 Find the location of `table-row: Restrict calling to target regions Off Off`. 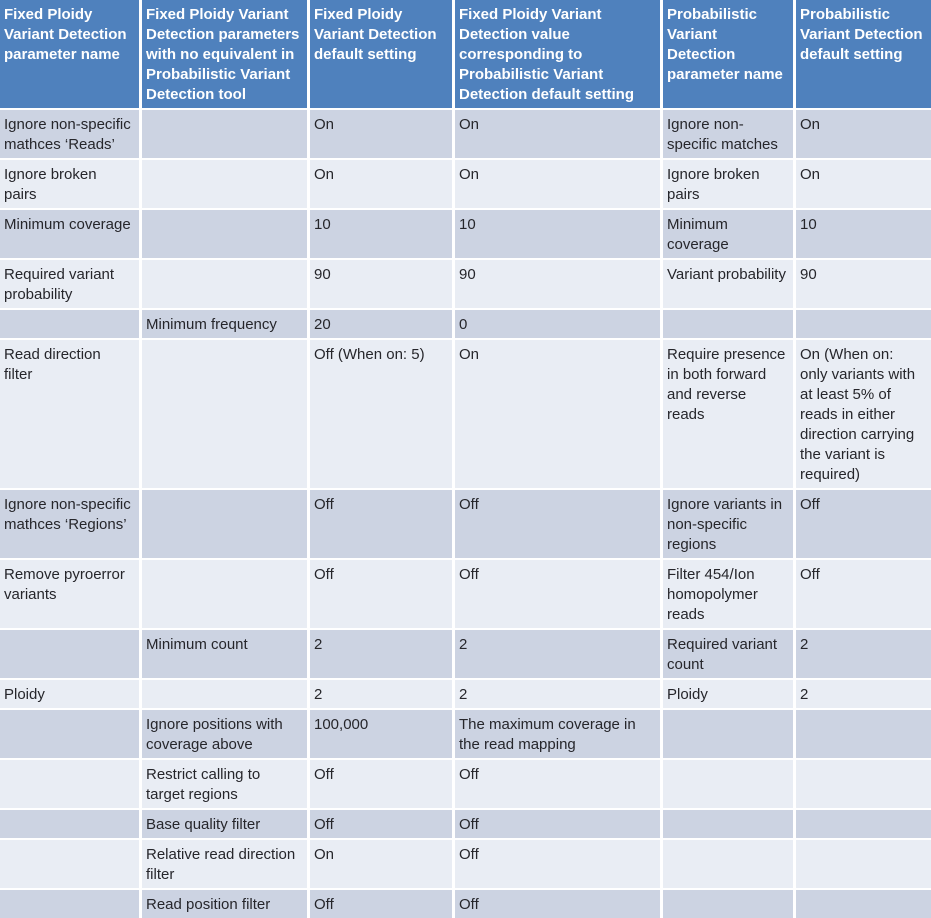

table-row: Restrict calling to target regions Off Off is located at coordinates (465, 785).